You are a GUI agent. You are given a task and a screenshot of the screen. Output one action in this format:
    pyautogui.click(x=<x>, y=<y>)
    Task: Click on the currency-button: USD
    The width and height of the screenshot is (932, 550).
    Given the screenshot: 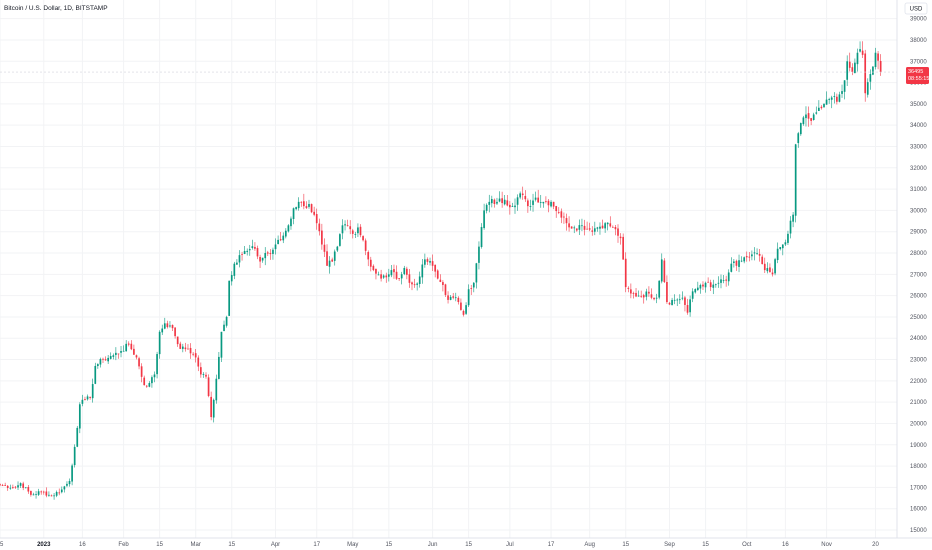 What is the action you would take?
    pyautogui.click(x=916, y=8)
    